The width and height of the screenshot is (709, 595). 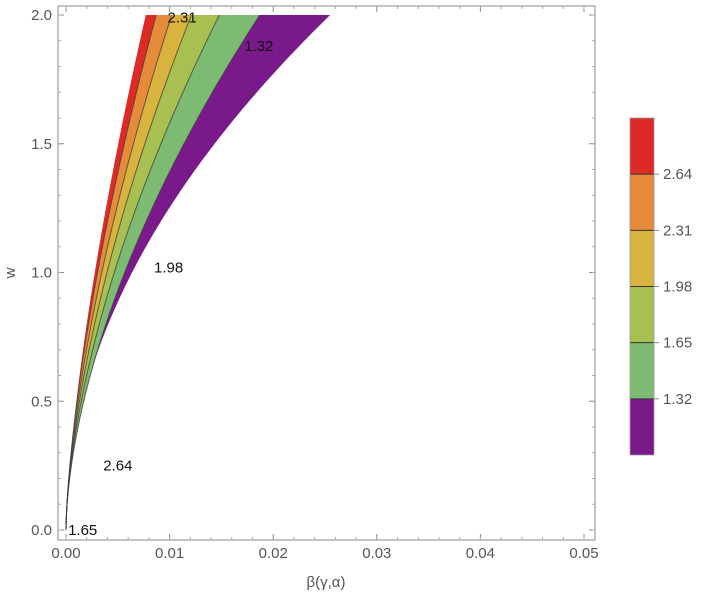 I want to click on y-tick-label: 1.0, so click(x=41, y=273).